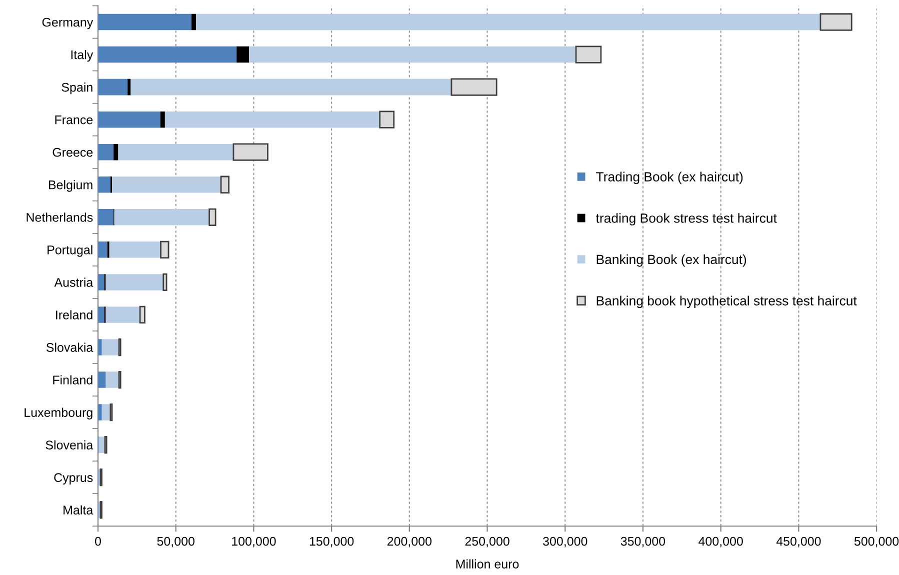  What do you see at coordinates (79, 510) in the screenshot?
I see `y-tick-label: Malta` at bounding box center [79, 510].